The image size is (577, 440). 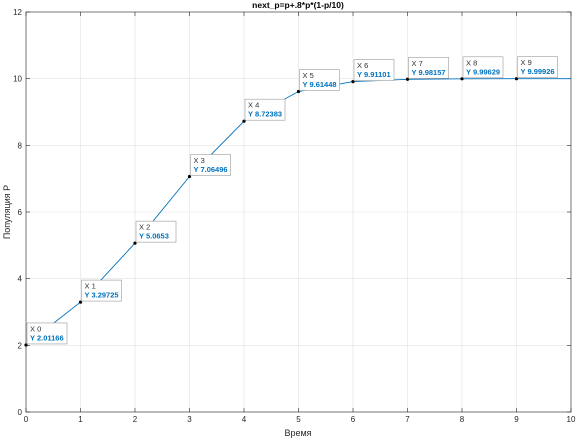 I want to click on datatip-x-text: X 5, so click(x=308, y=75).